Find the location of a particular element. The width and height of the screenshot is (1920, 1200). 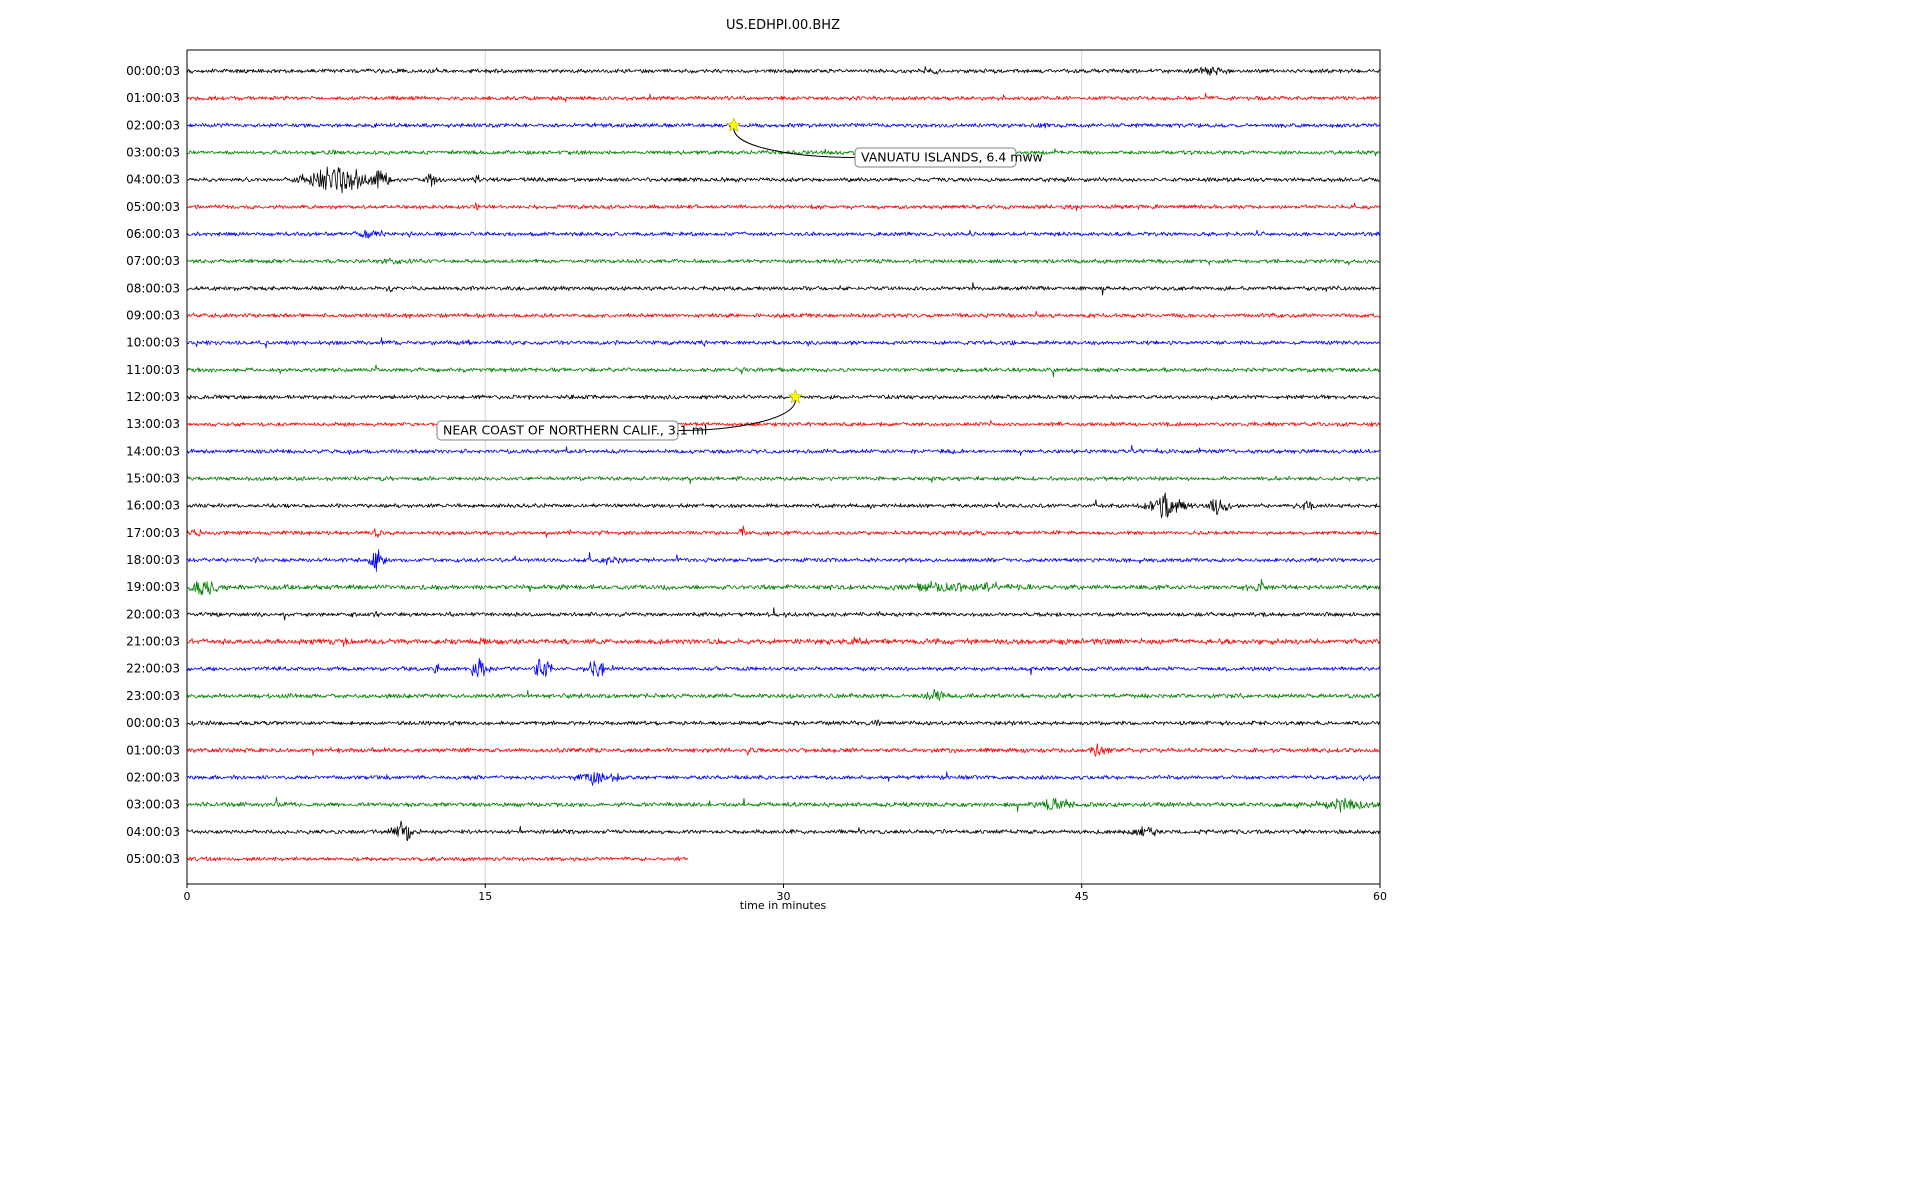

x-axis-labels: 0 15 30 45 60 is located at coordinates (785, 893).